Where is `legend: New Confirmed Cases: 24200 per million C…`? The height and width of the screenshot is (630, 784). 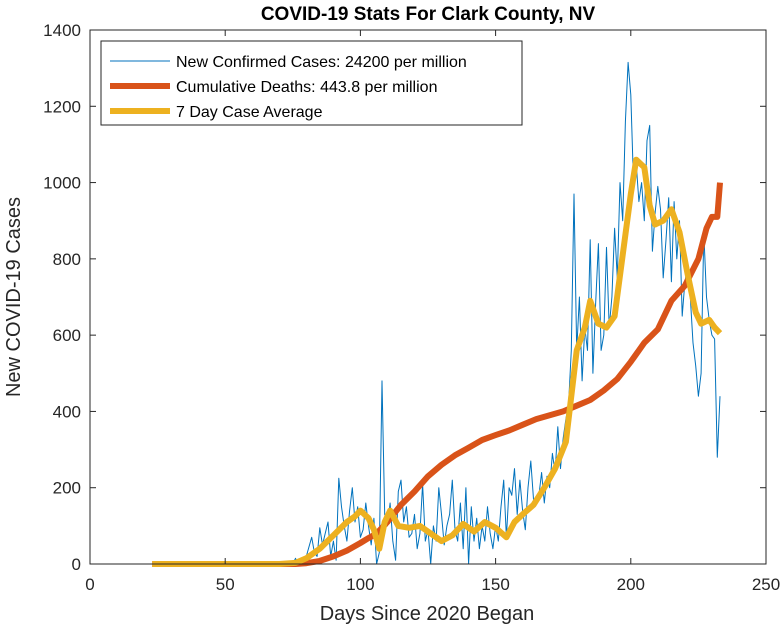 legend: New Confirmed Cases: 24200 per million C… is located at coordinates (311, 83).